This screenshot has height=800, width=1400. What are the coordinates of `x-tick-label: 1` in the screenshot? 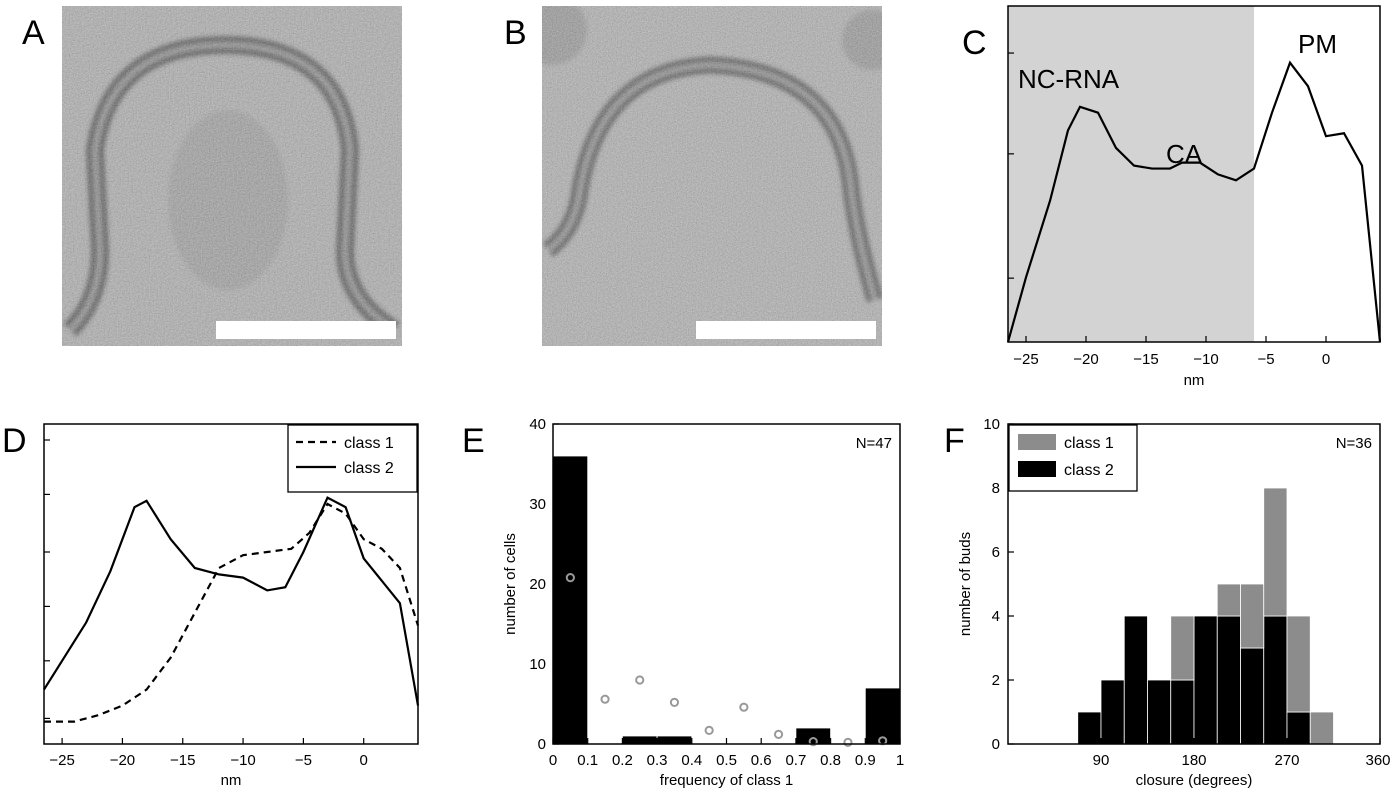 It's located at (900, 760).